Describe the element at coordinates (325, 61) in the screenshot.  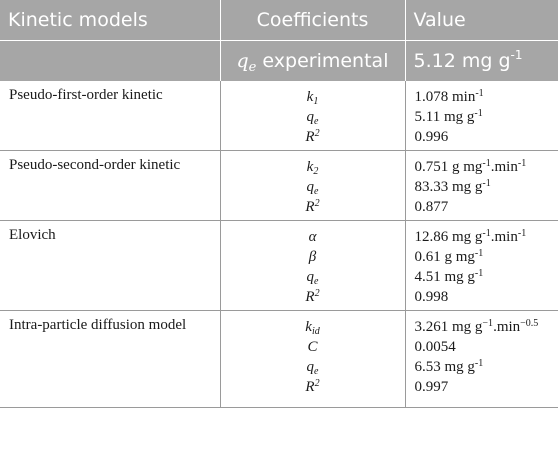
I see `qe-label: experimental` at that location.